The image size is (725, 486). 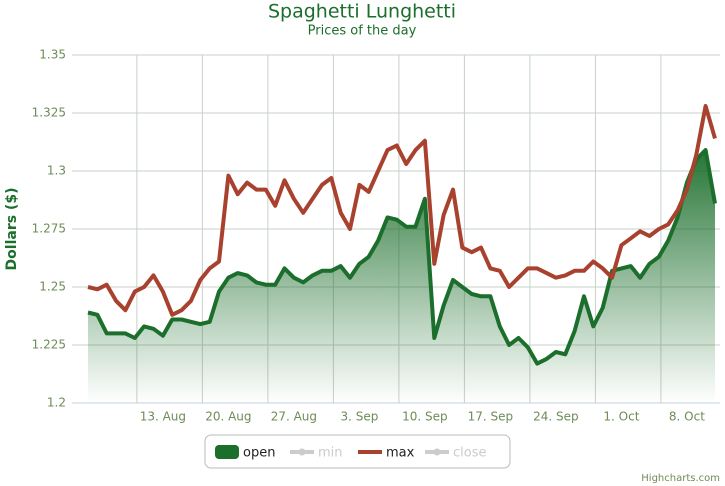 I want to click on y-tick-label: 1.2, so click(x=56, y=403).